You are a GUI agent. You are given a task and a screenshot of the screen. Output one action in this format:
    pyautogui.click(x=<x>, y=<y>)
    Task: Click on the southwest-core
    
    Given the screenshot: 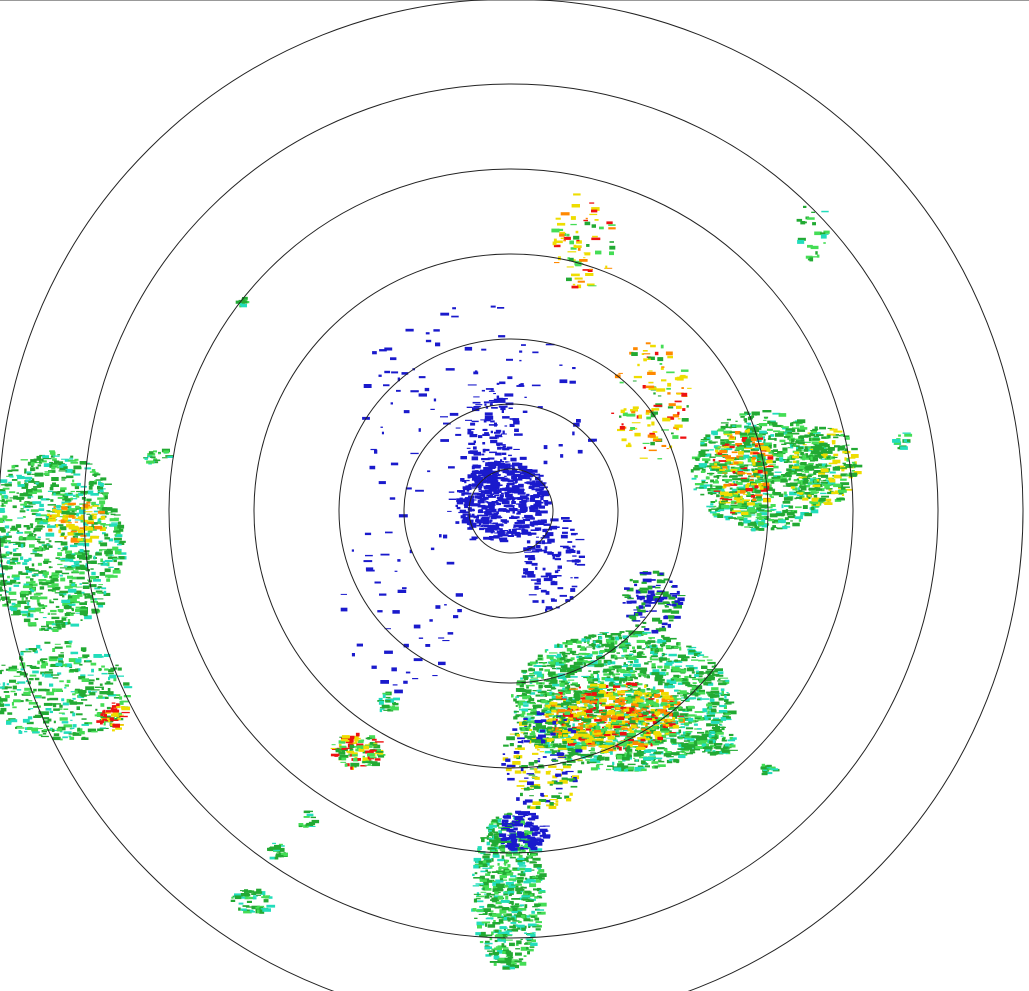 What is the action you would take?
    pyautogui.click(x=113, y=717)
    